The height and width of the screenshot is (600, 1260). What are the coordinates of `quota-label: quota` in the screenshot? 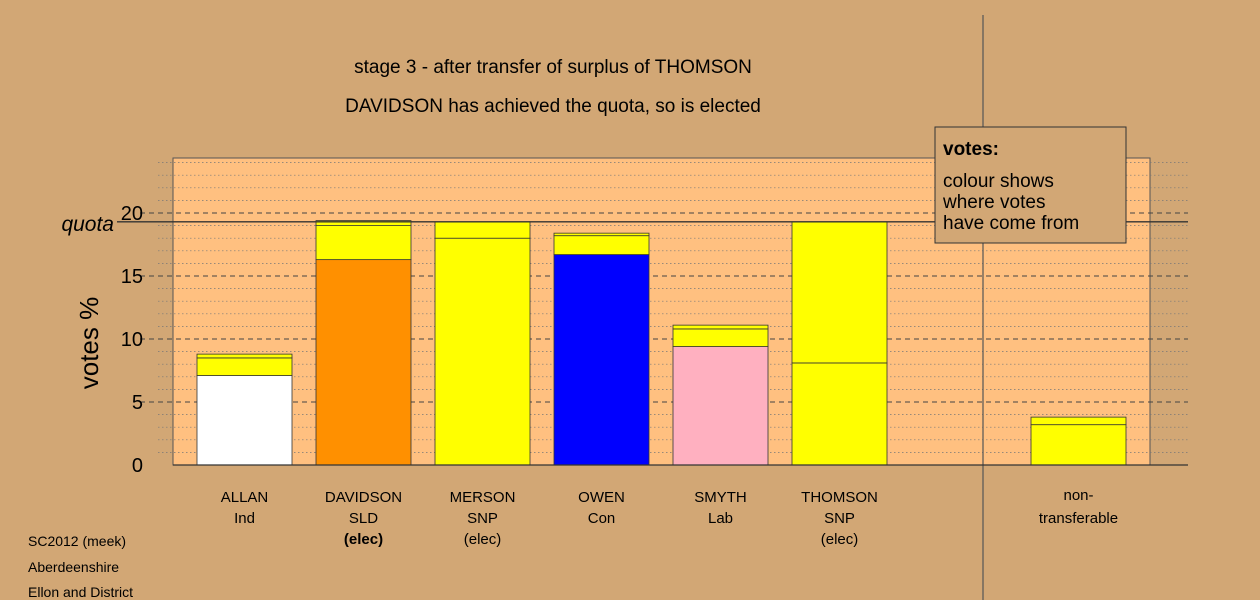 It's located at (87, 224).